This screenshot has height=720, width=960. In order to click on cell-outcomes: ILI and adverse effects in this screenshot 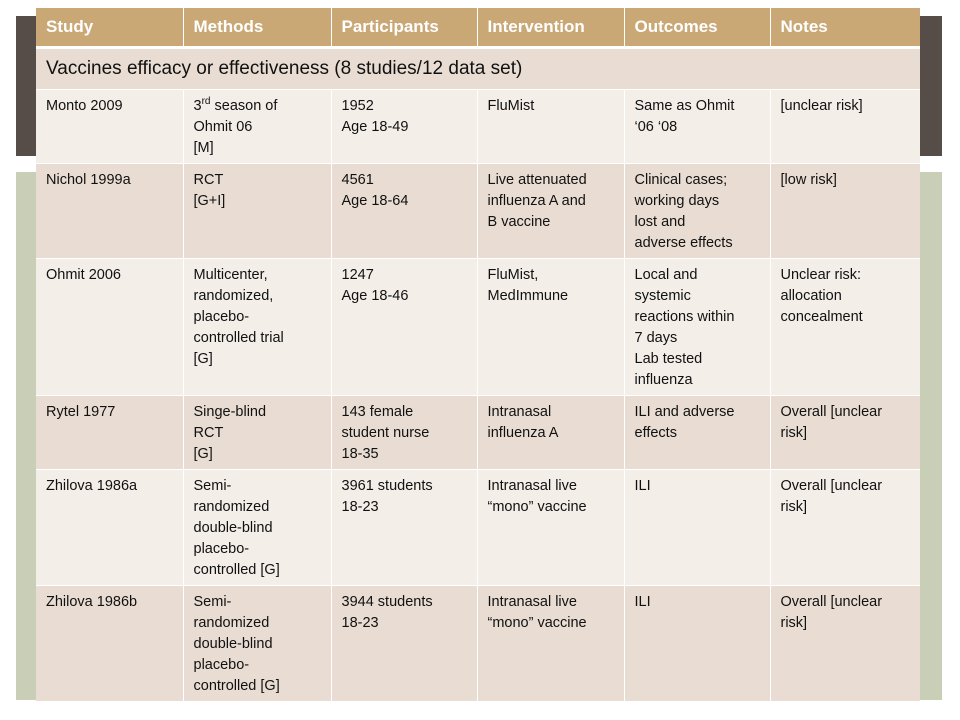, I will do `click(697, 432)`.